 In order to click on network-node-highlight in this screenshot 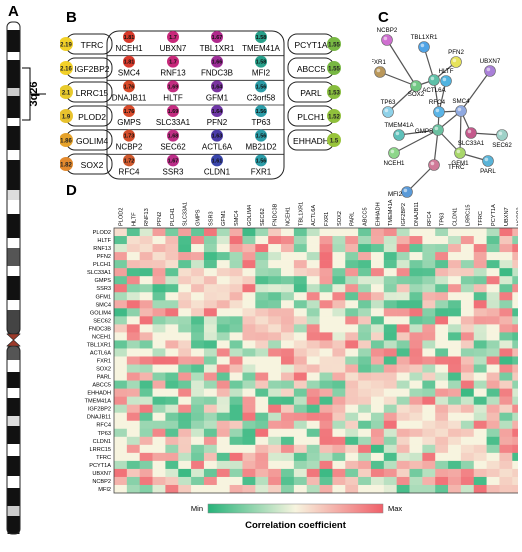, I will do `click(436, 128)`.